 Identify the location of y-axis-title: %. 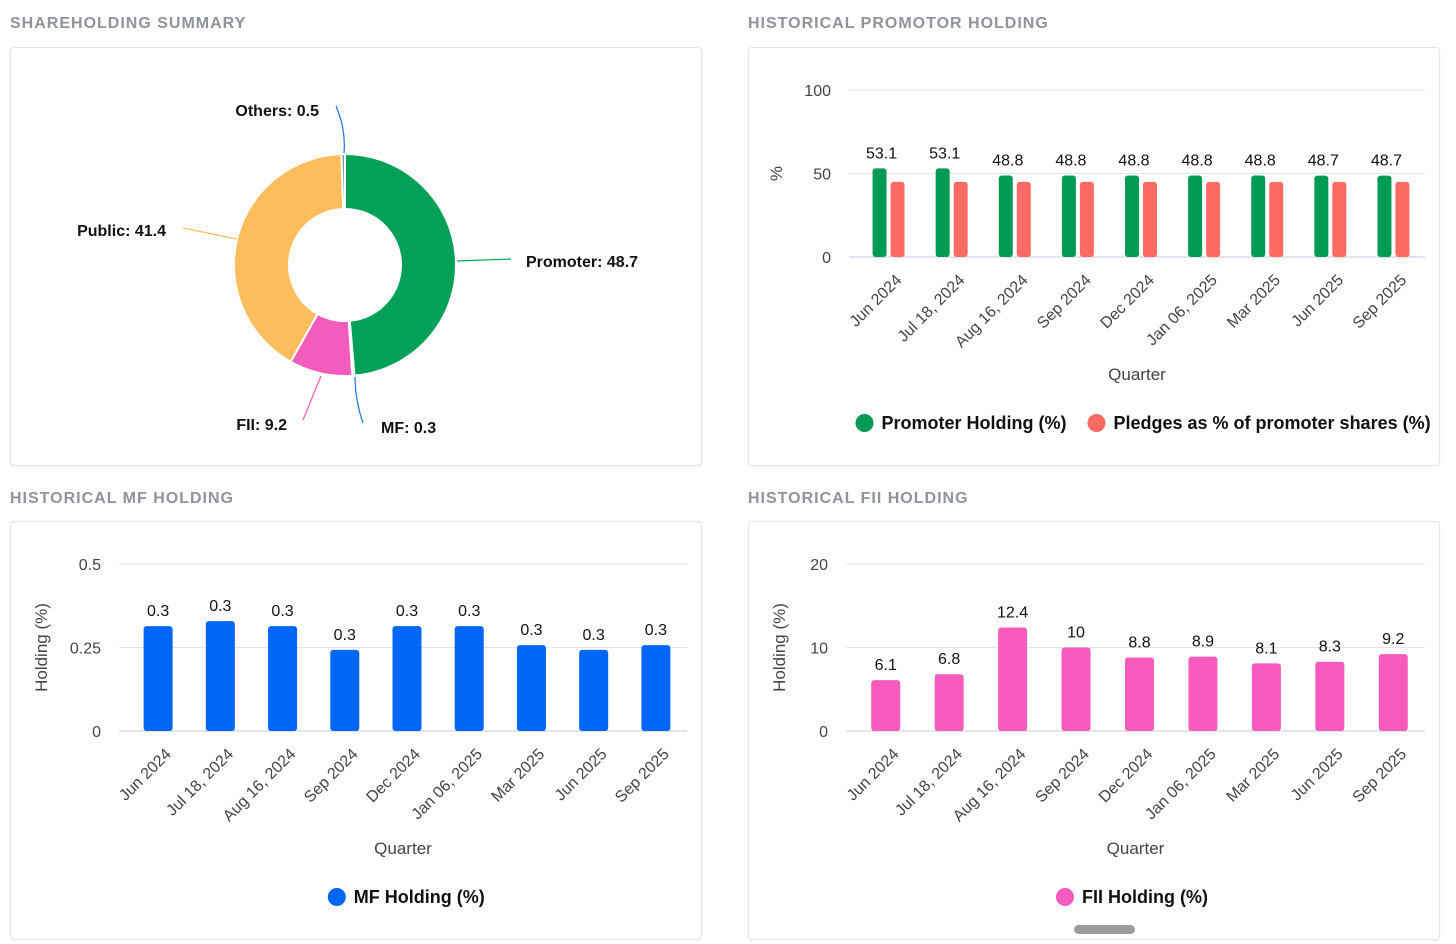
(776, 173).